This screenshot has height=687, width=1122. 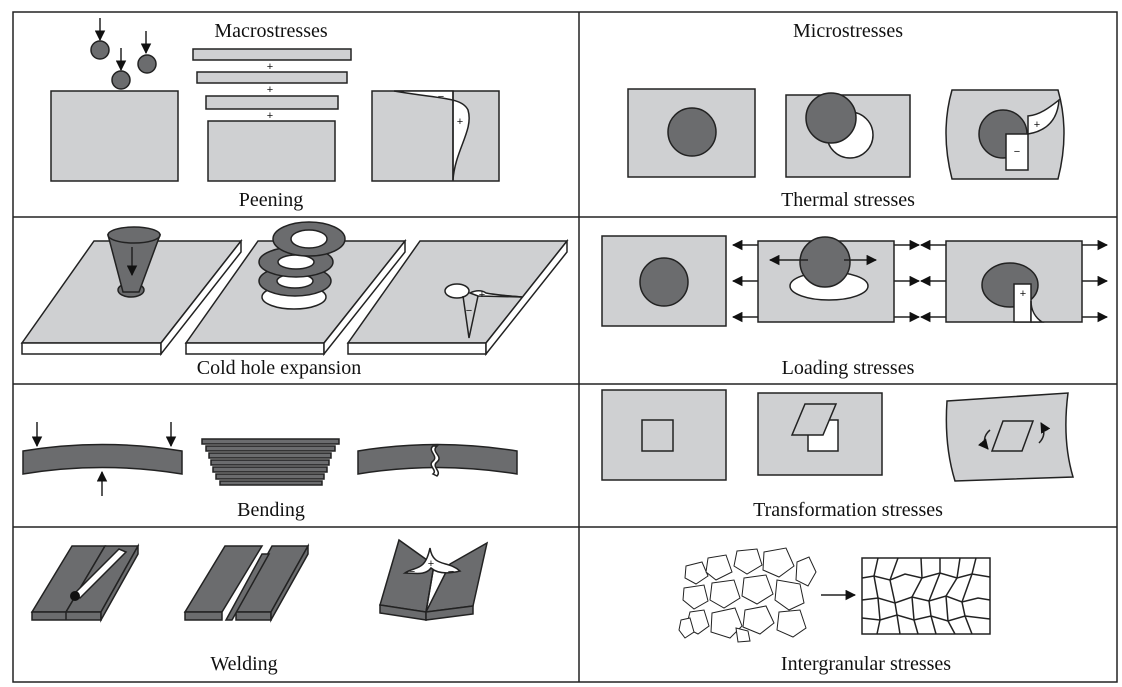 What do you see at coordinates (270, 462) in the screenshot?
I see `bent-laminate-stack` at bounding box center [270, 462].